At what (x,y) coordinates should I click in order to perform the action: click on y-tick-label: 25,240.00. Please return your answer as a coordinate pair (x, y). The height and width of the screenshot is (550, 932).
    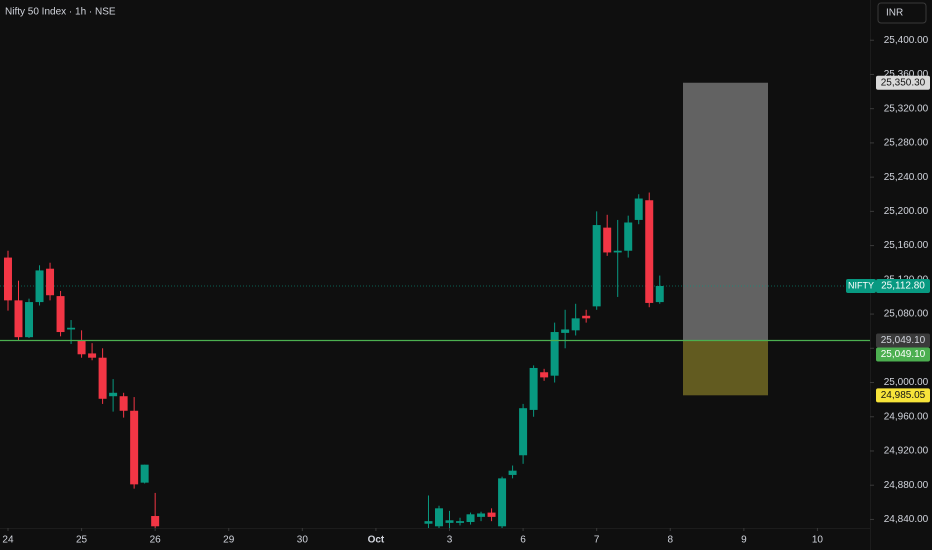
    Looking at the image, I should click on (906, 177).